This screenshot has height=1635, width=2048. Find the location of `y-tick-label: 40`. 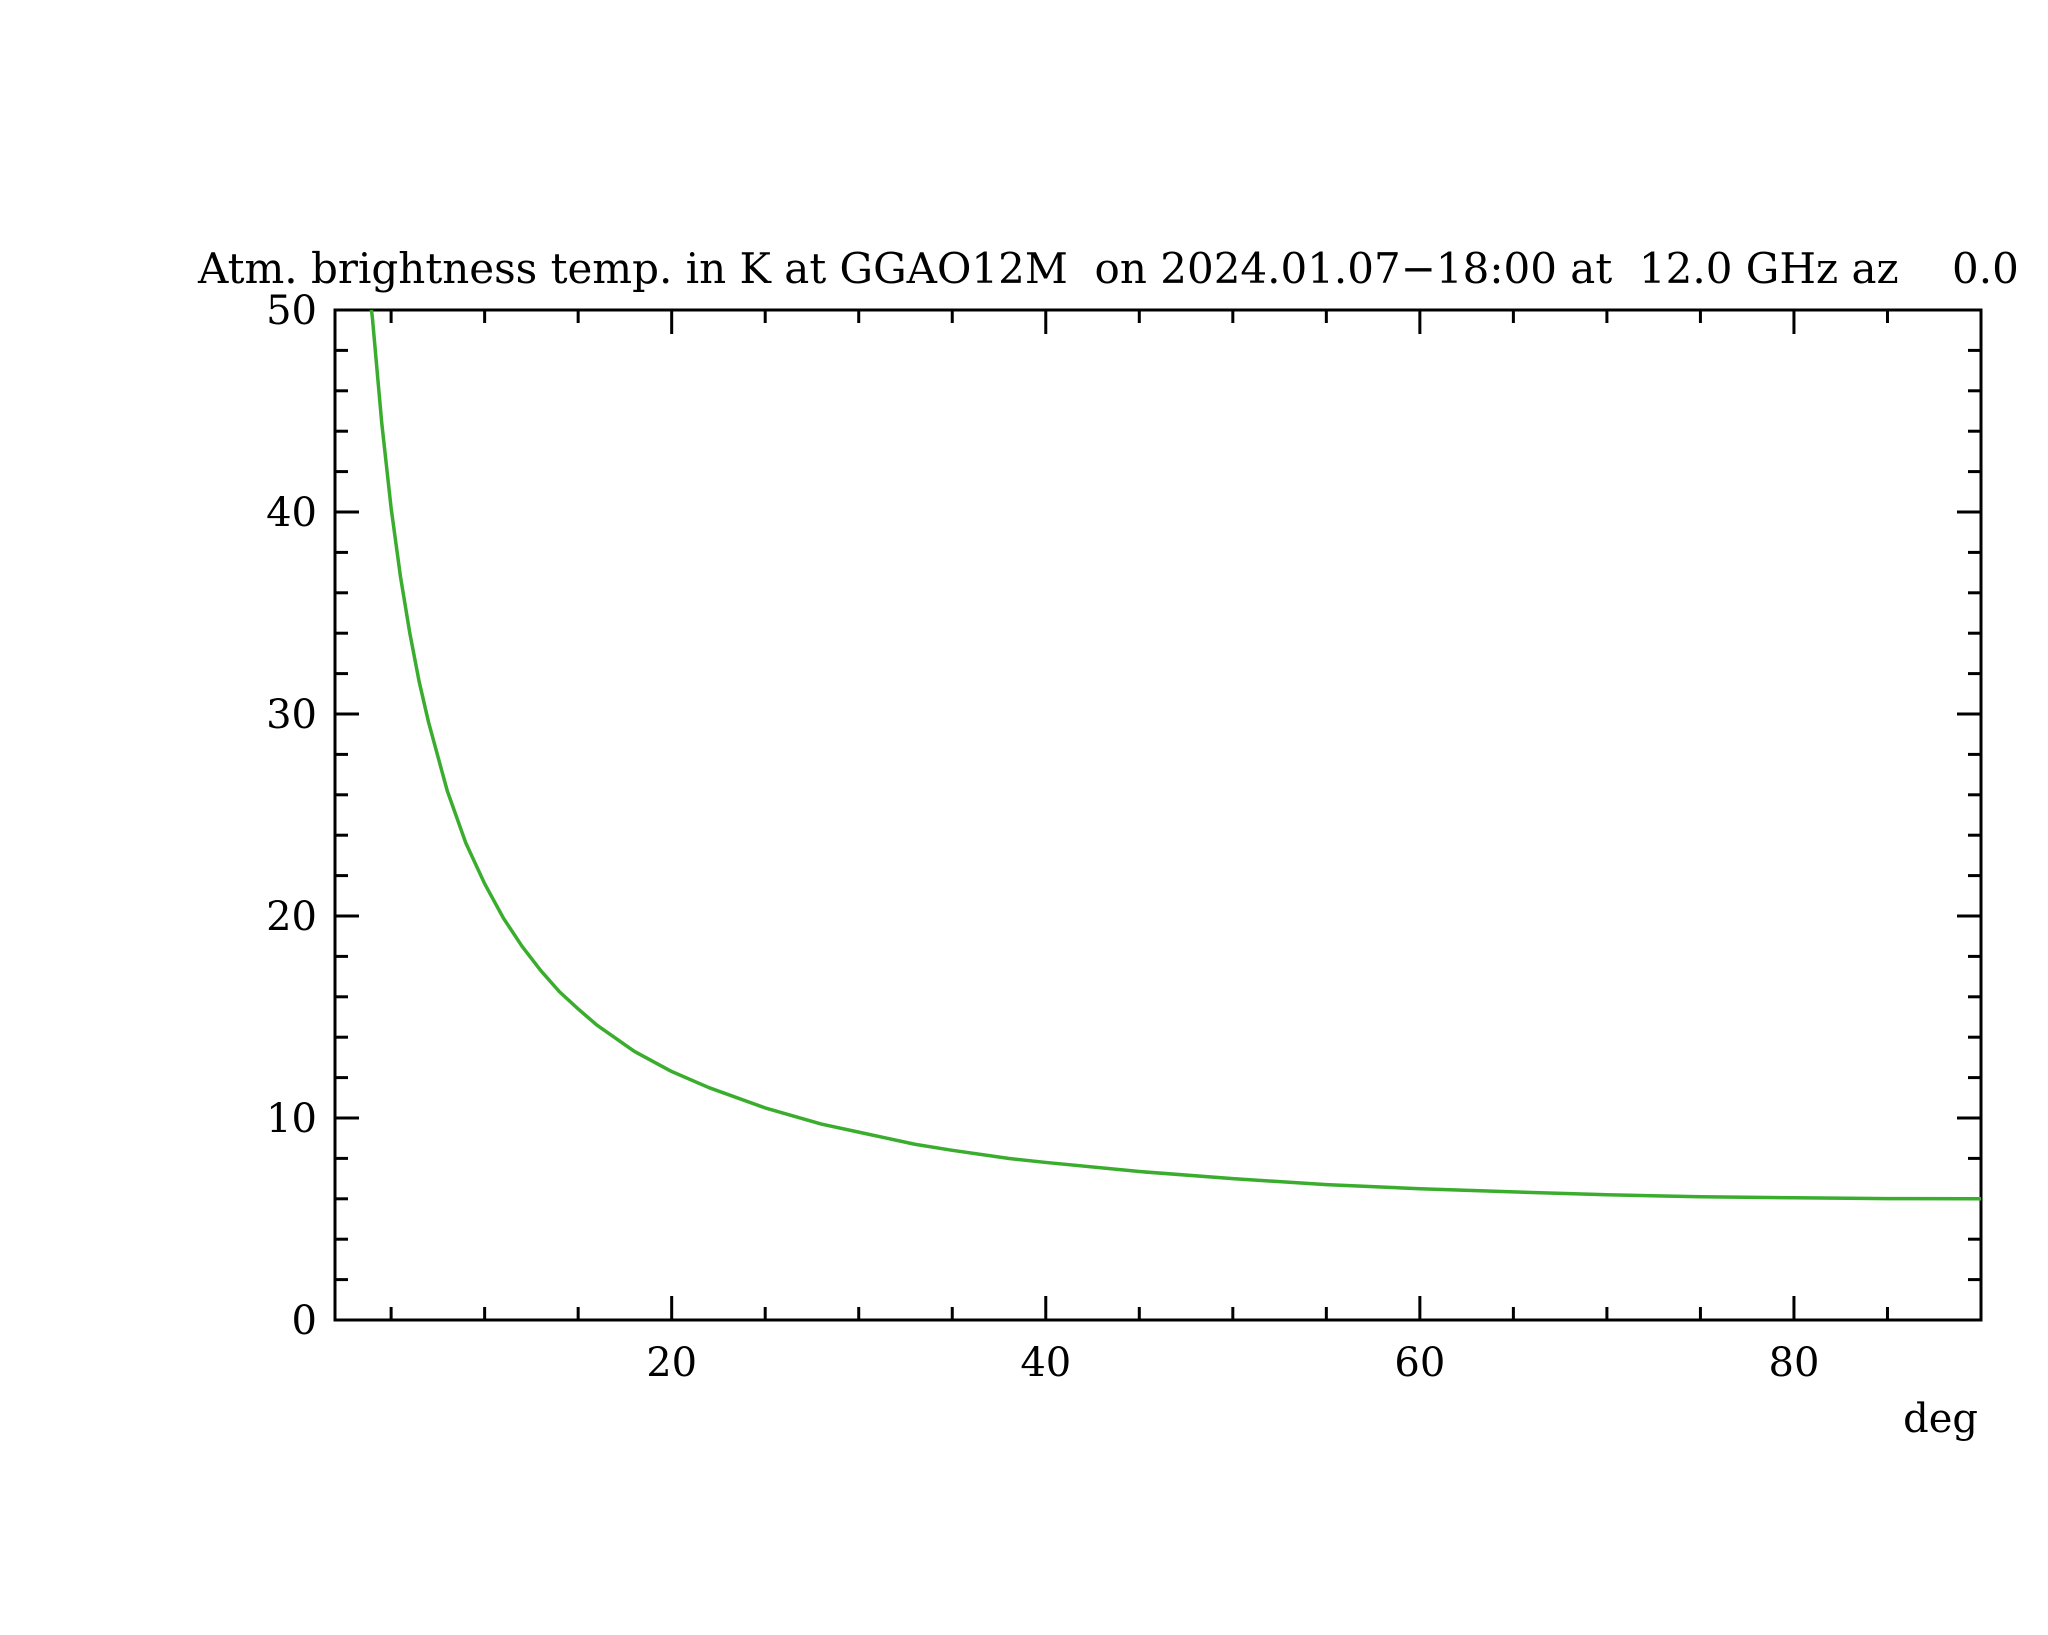

y-tick-label: 40 is located at coordinates (291, 513).